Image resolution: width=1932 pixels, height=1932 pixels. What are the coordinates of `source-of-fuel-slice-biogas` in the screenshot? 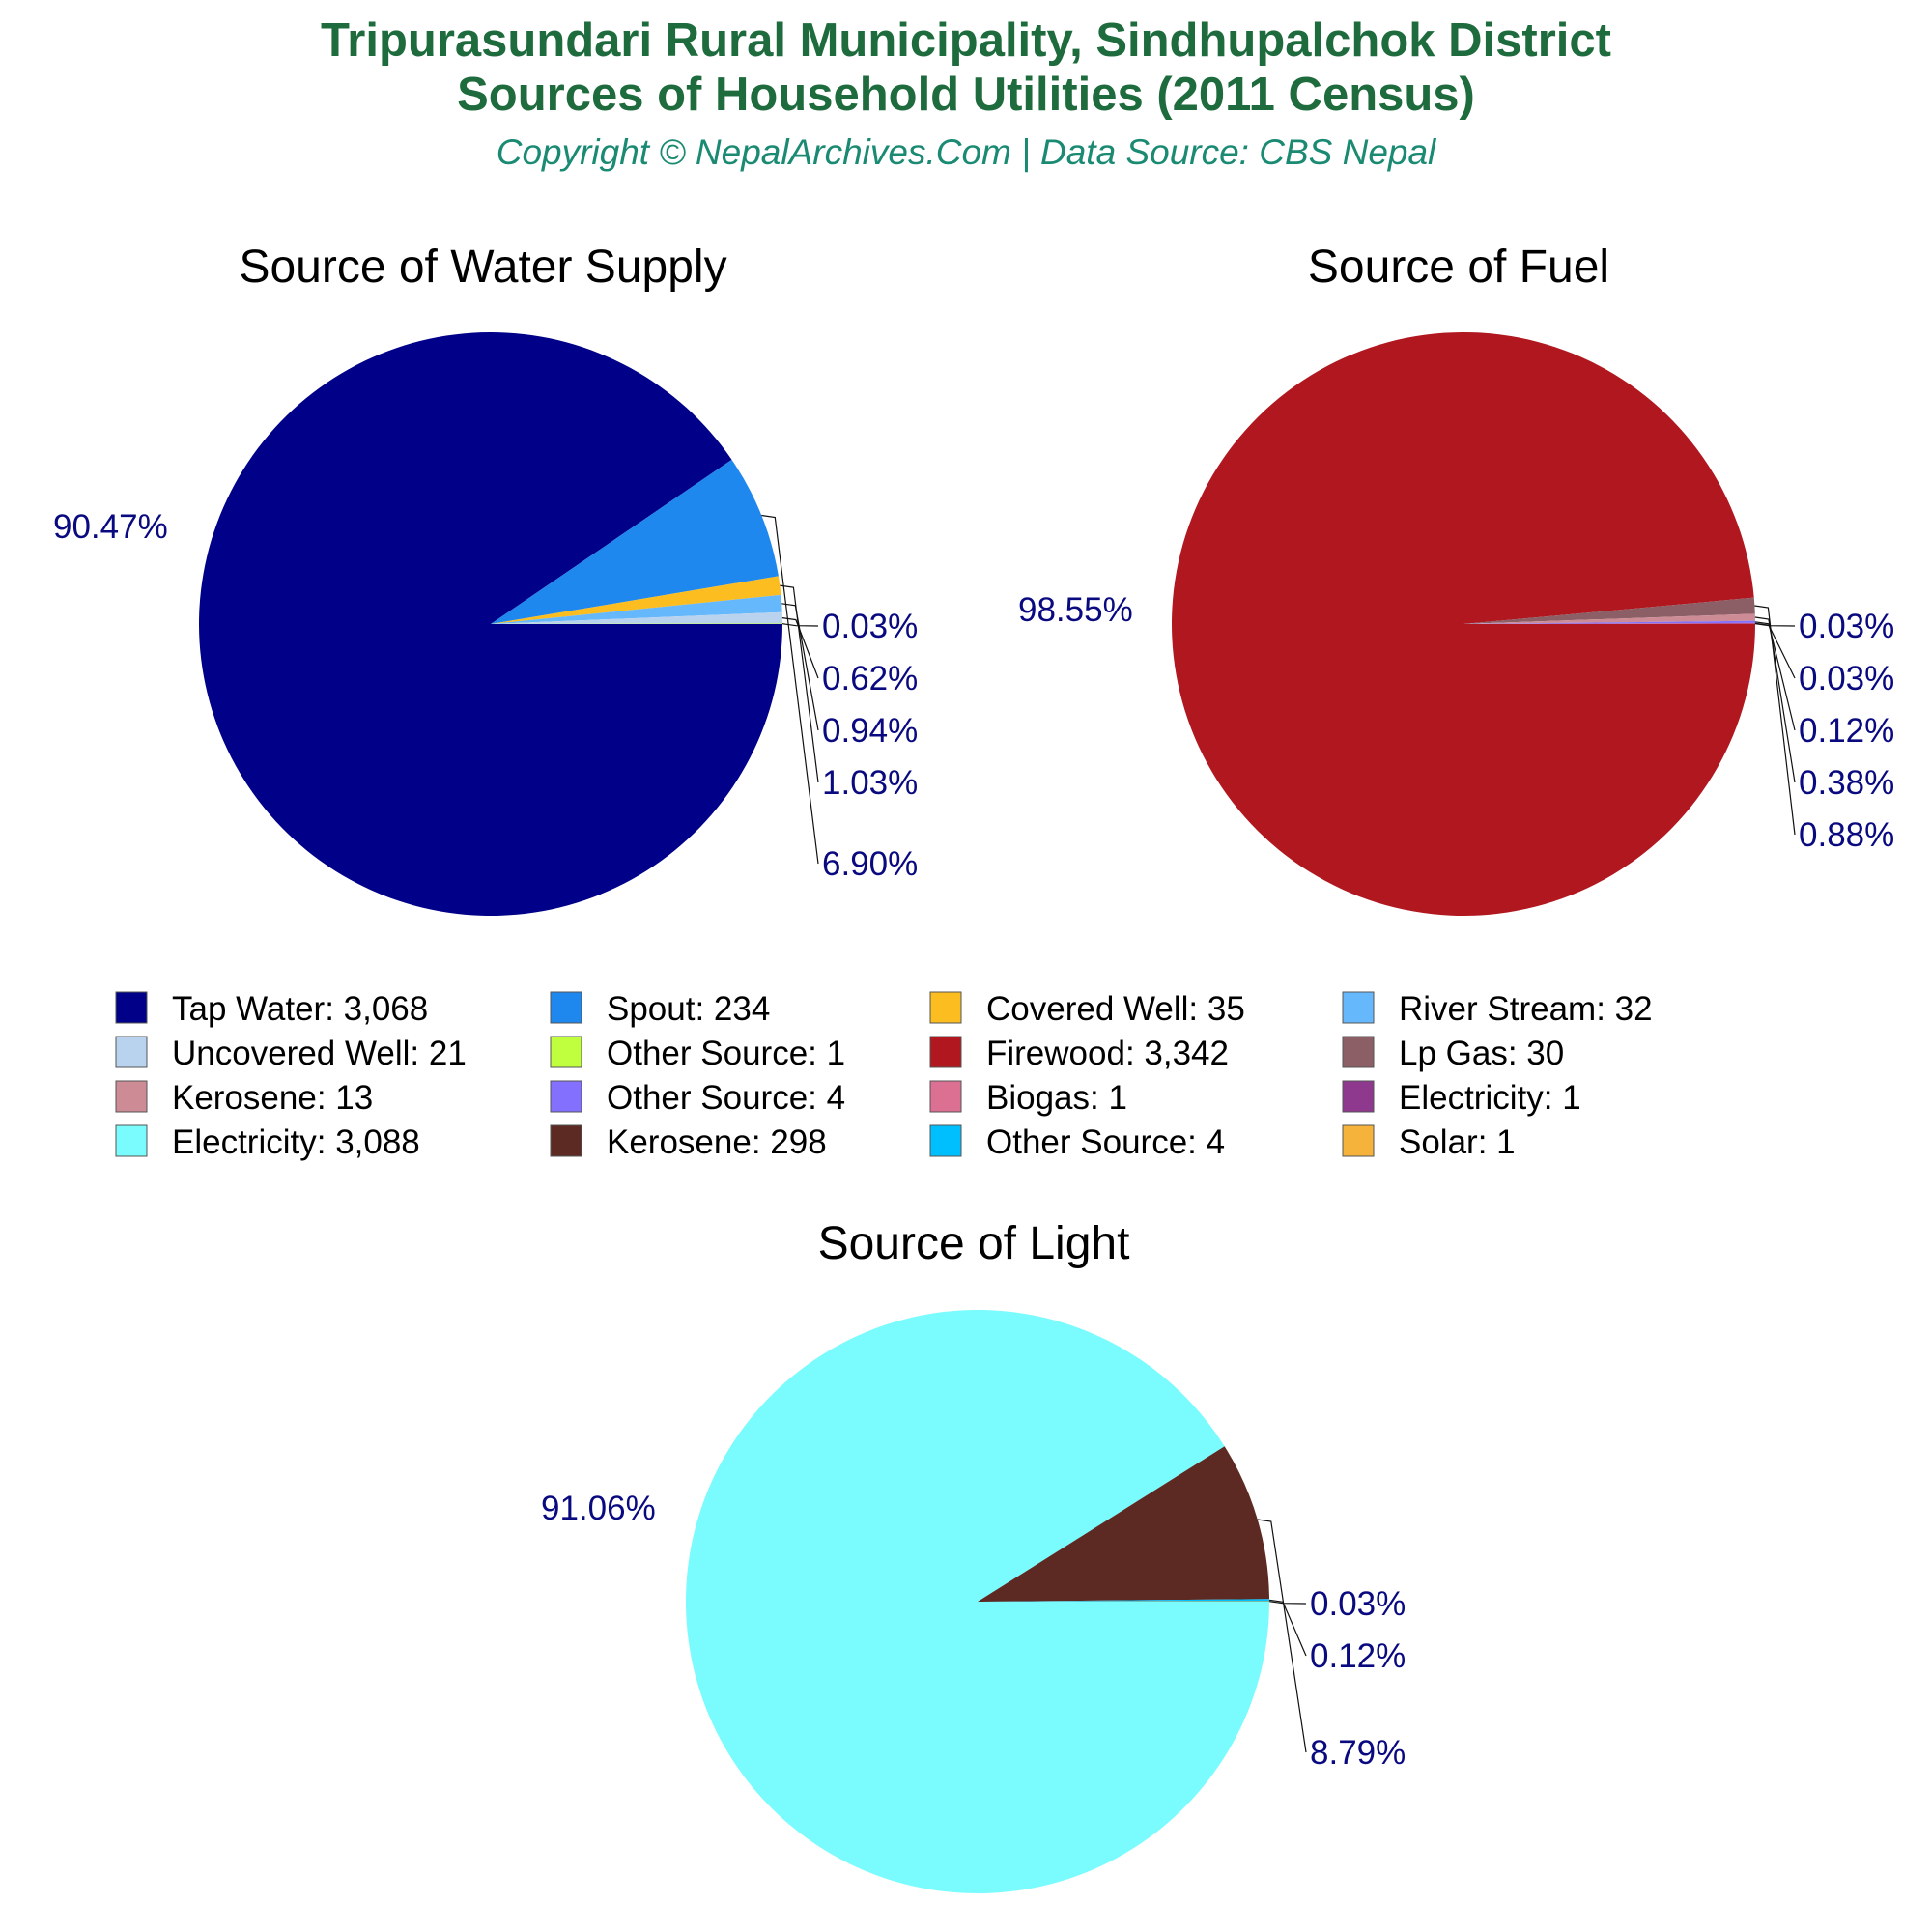 It's located at (1609, 623).